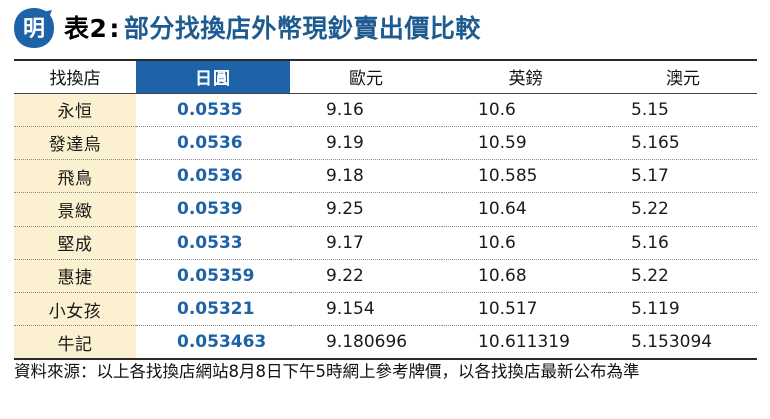  What do you see at coordinates (75, 110) in the screenshot?
I see `shop-name: 永恒` at bounding box center [75, 110].